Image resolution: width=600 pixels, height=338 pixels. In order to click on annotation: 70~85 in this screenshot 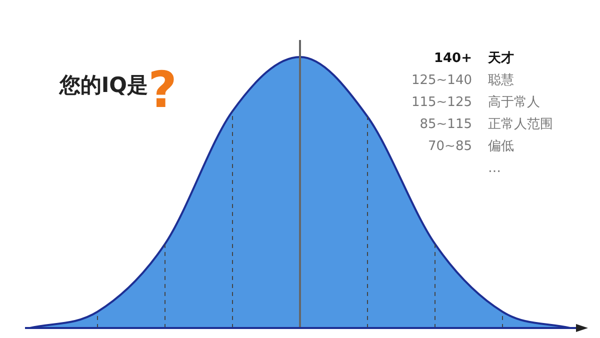, I will do `click(450, 146)`.